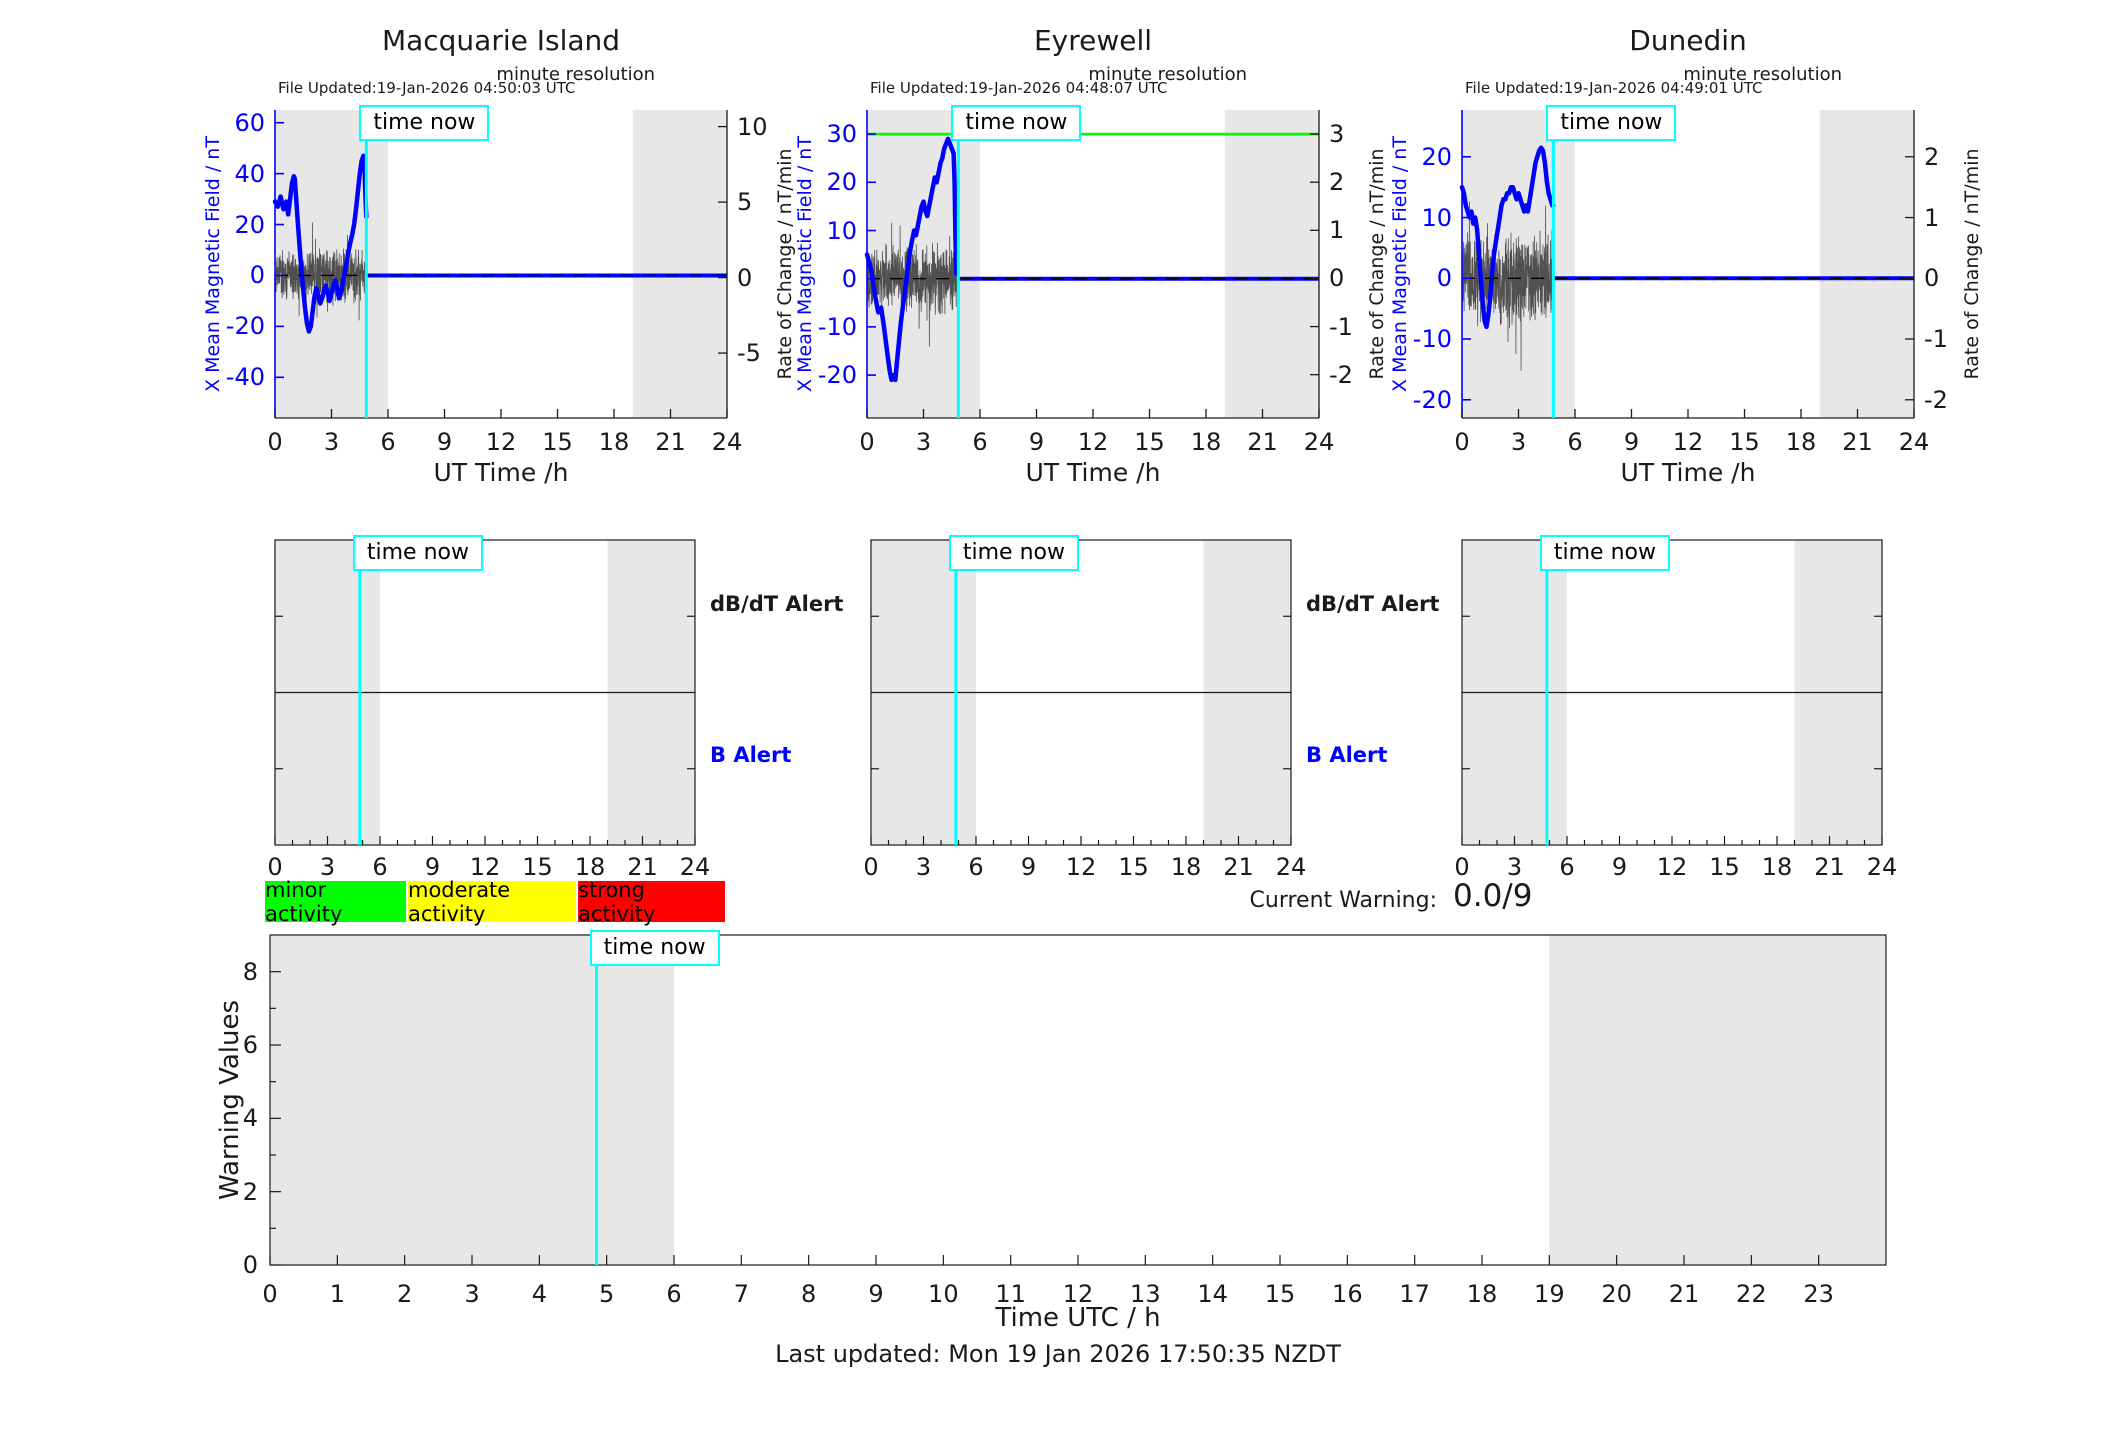 This screenshot has height=1437, width=2117. Describe the element at coordinates (1013, 553) in the screenshot. I see `alert-1-timenow-box: time now` at that location.